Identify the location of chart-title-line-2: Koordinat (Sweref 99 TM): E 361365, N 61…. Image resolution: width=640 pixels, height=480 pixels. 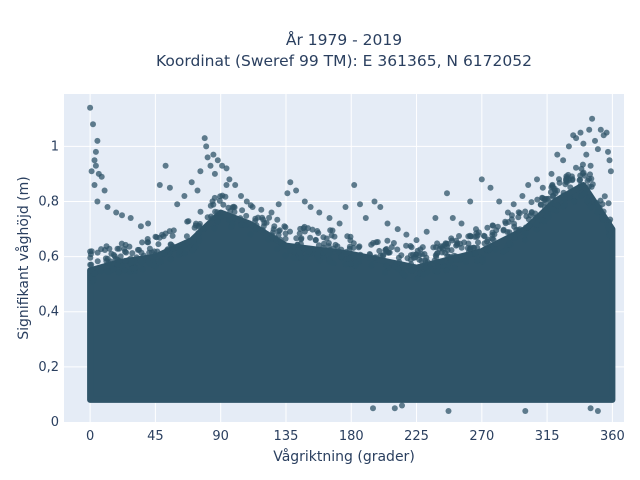
(344, 61).